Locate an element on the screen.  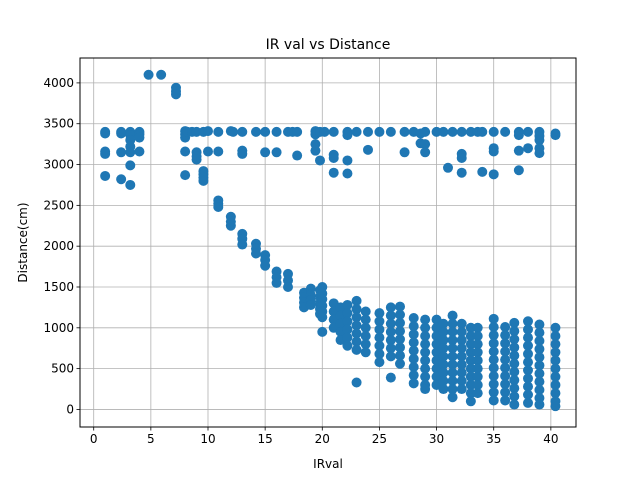
x-tick-label: 25 is located at coordinates (379, 439).